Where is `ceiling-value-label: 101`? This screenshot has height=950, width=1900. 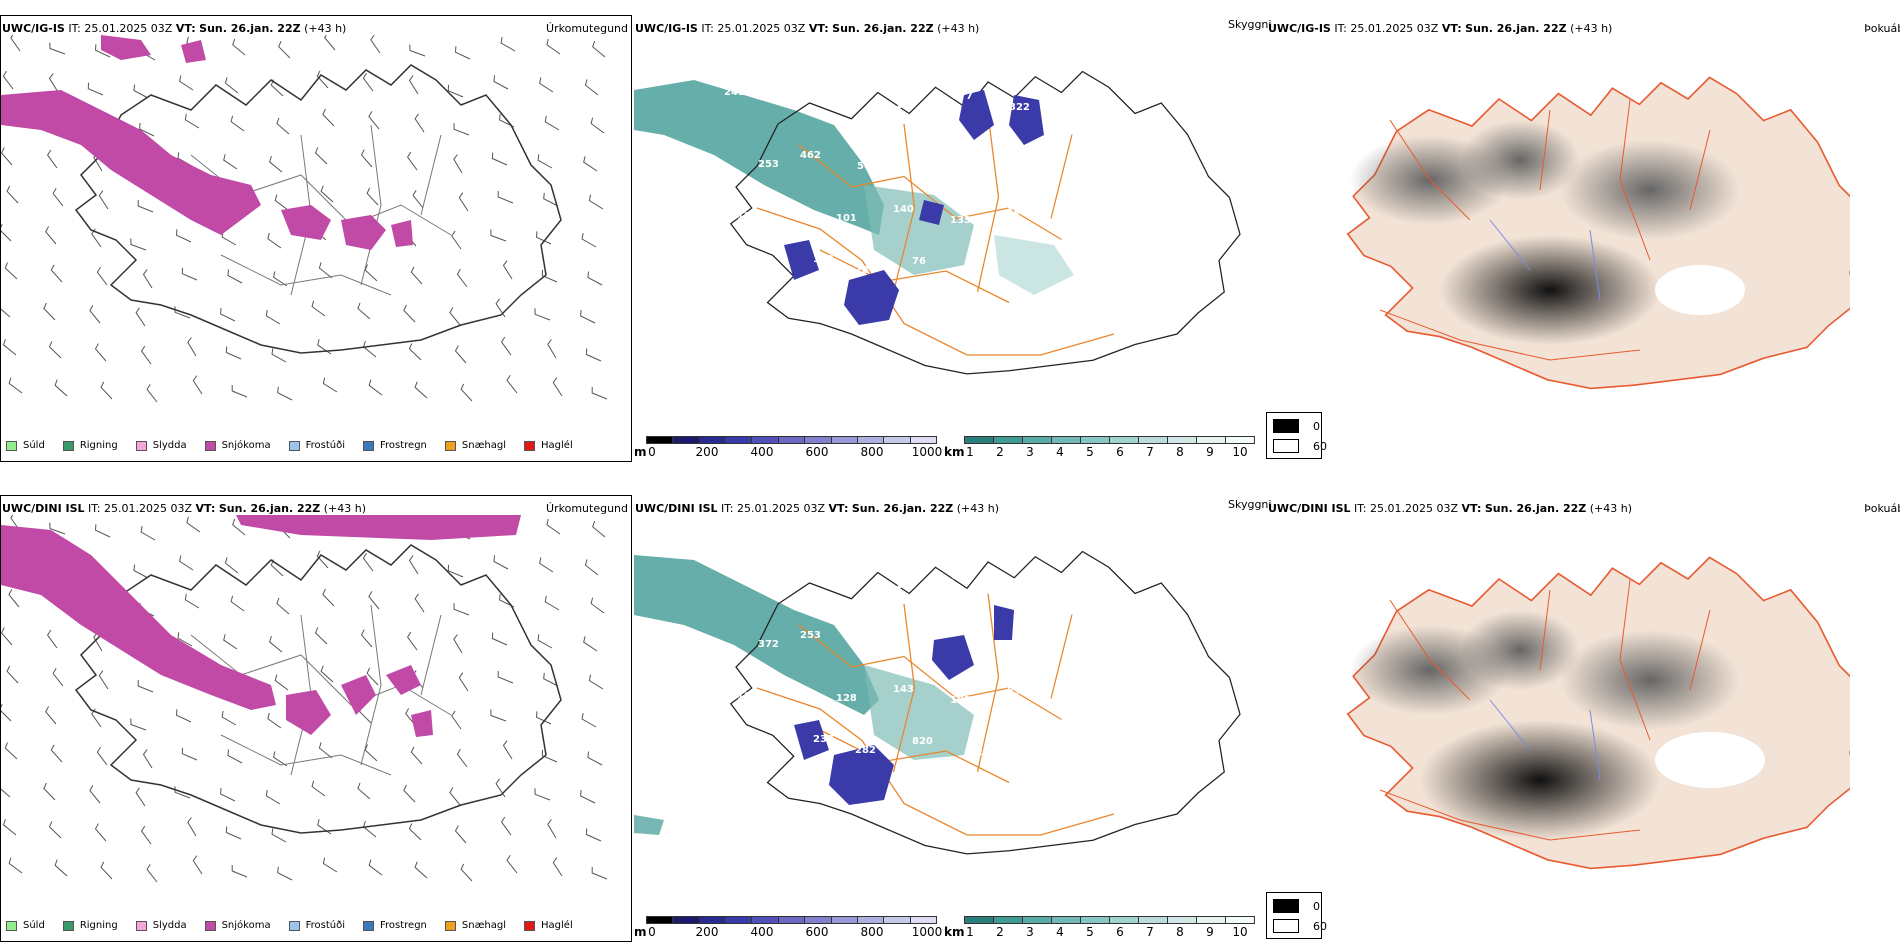
ceiling-value-label: 101 is located at coordinates (846, 218).